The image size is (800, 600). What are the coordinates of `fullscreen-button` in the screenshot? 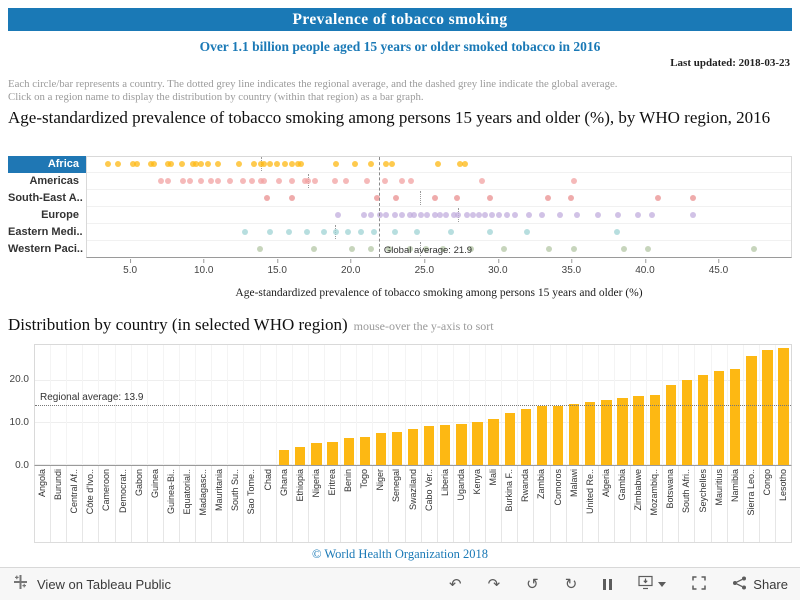 It's located at (699, 584).